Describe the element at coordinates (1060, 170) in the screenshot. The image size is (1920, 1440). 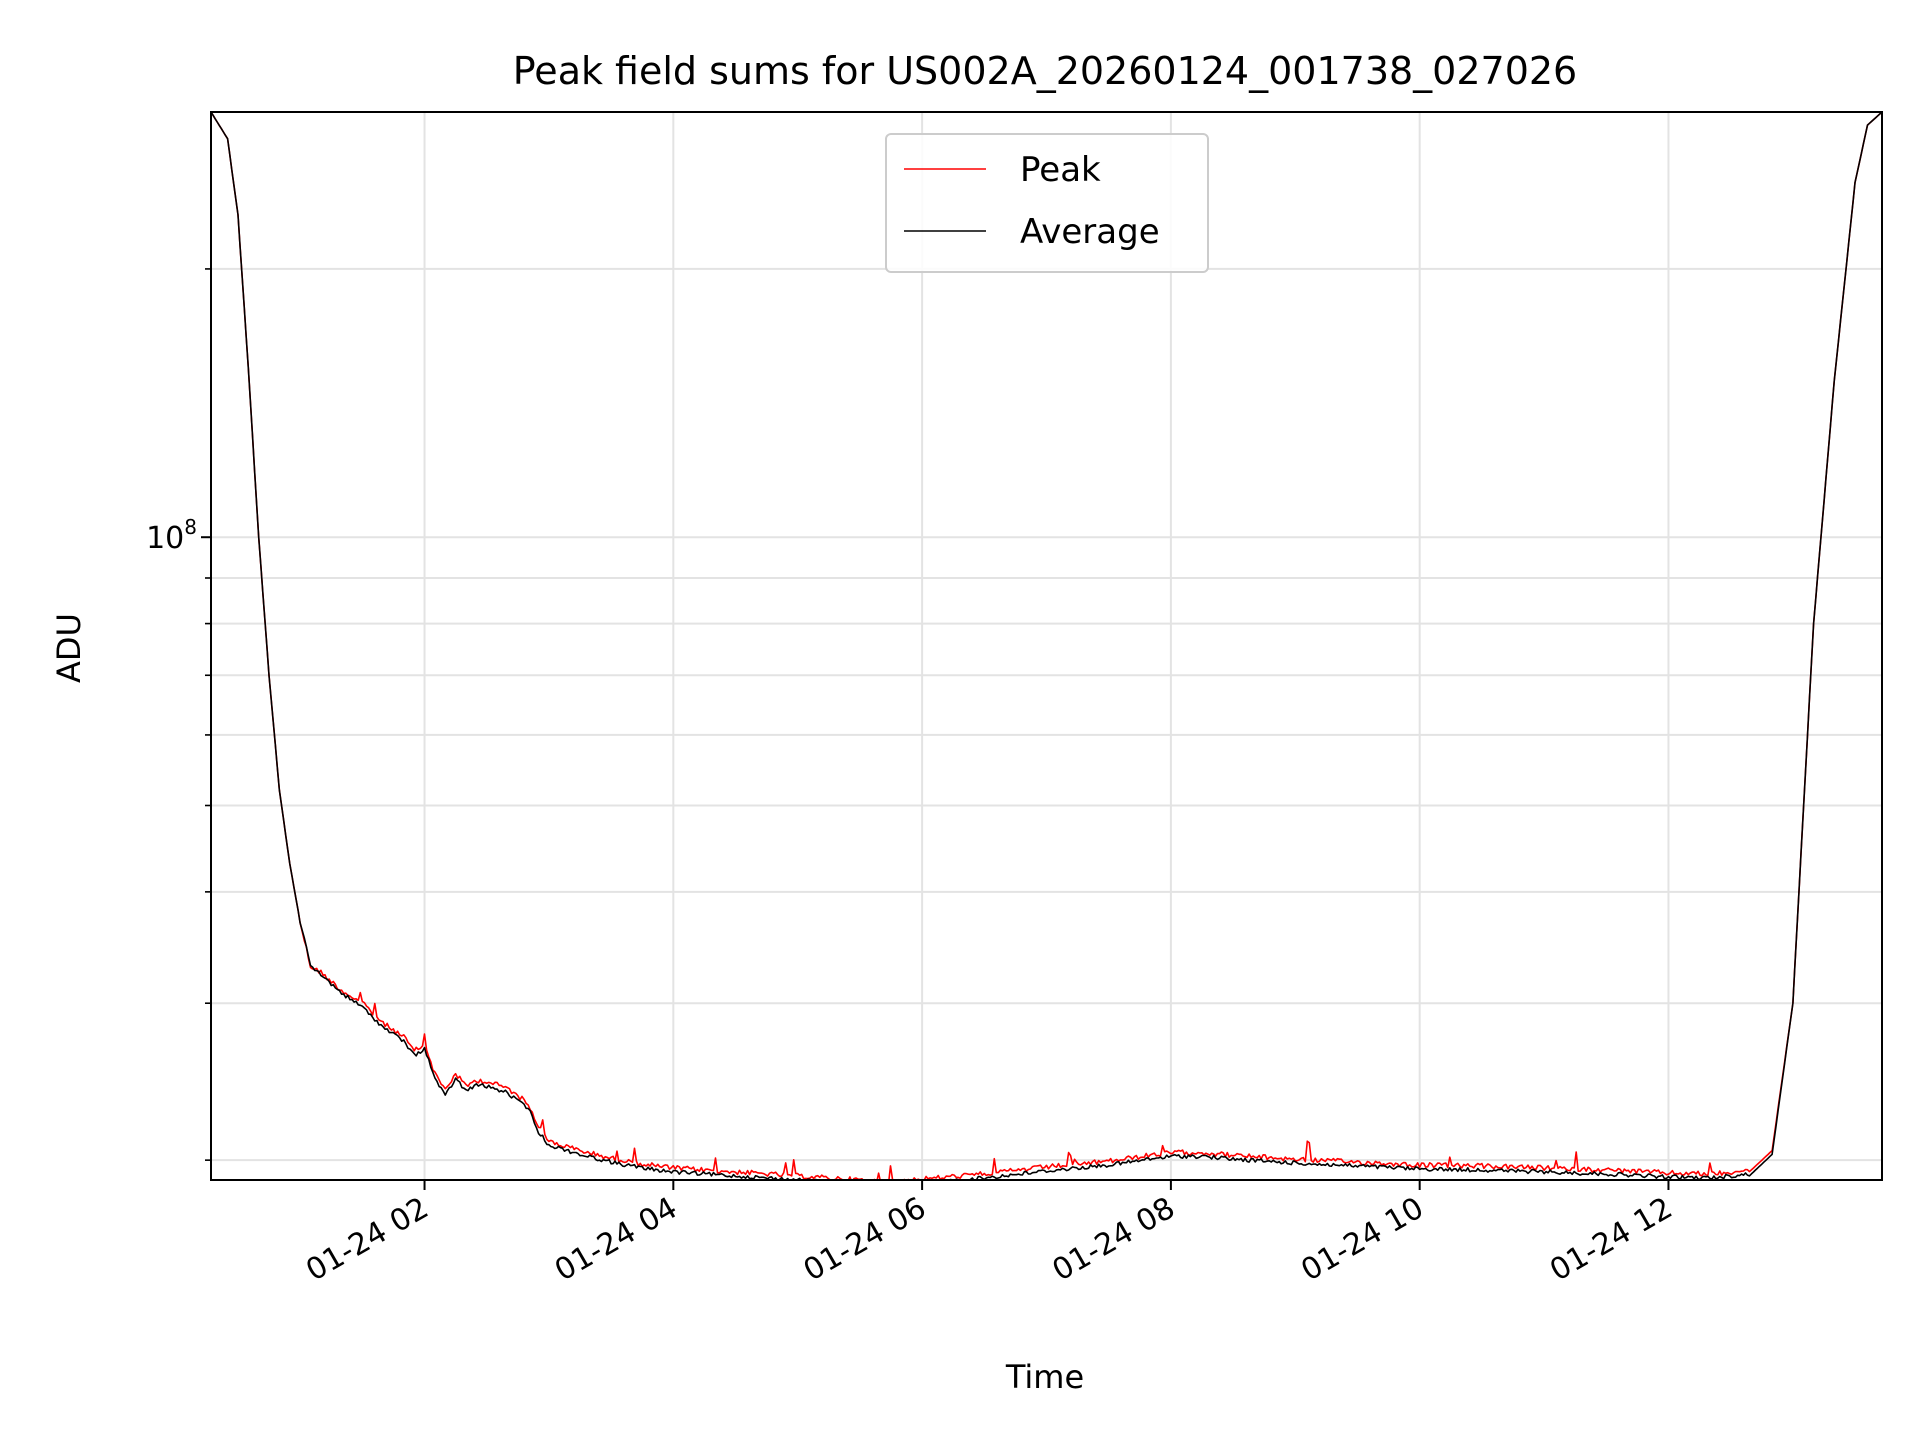
I see `legend-label-peak: Peak` at that location.